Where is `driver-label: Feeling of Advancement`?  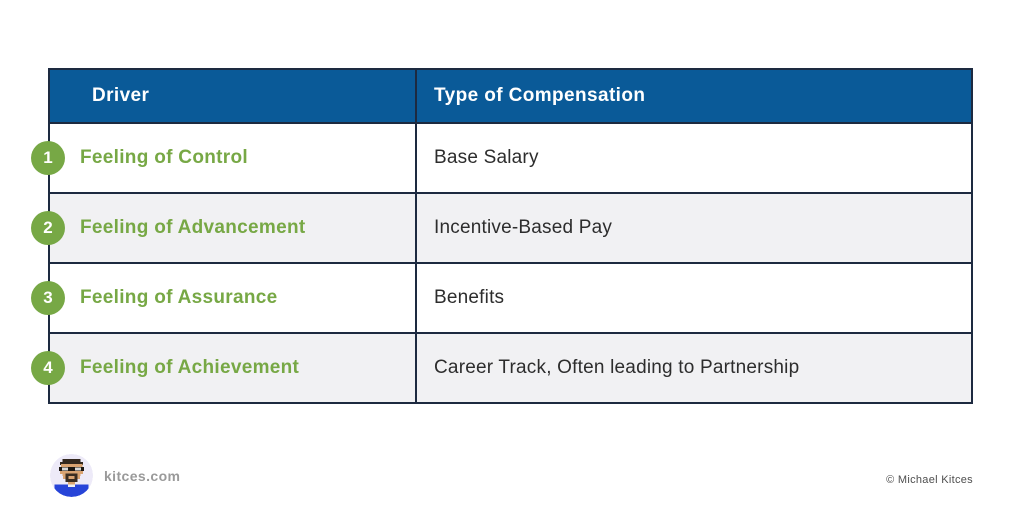
driver-label: Feeling of Advancement is located at coordinates (193, 227).